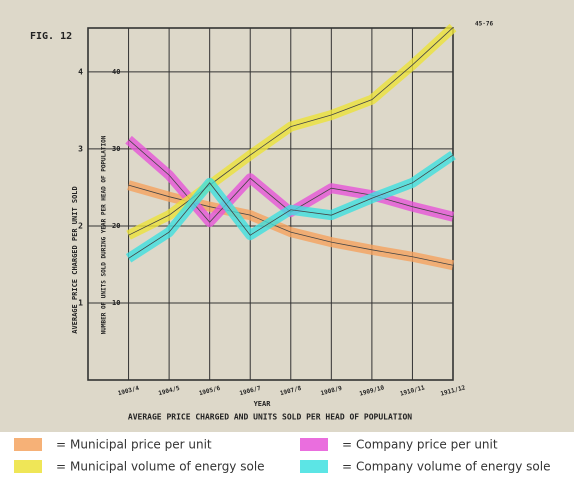 The height and width of the screenshot is (489, 574). What do you see at coordinates (116, 149) in the screenshot?
I see `y2-tick-label: 30` at bounding box center [116, 149].